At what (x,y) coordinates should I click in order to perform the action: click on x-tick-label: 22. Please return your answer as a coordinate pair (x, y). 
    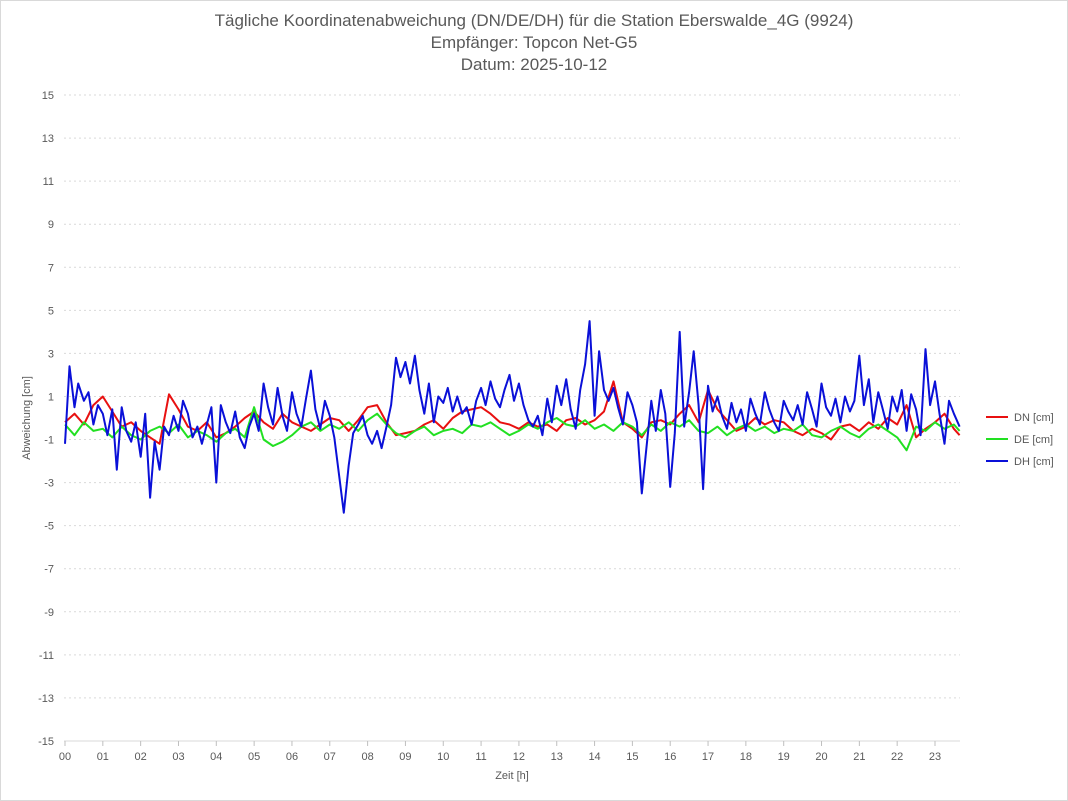
    Looking at the image, I should click on (897, 757).